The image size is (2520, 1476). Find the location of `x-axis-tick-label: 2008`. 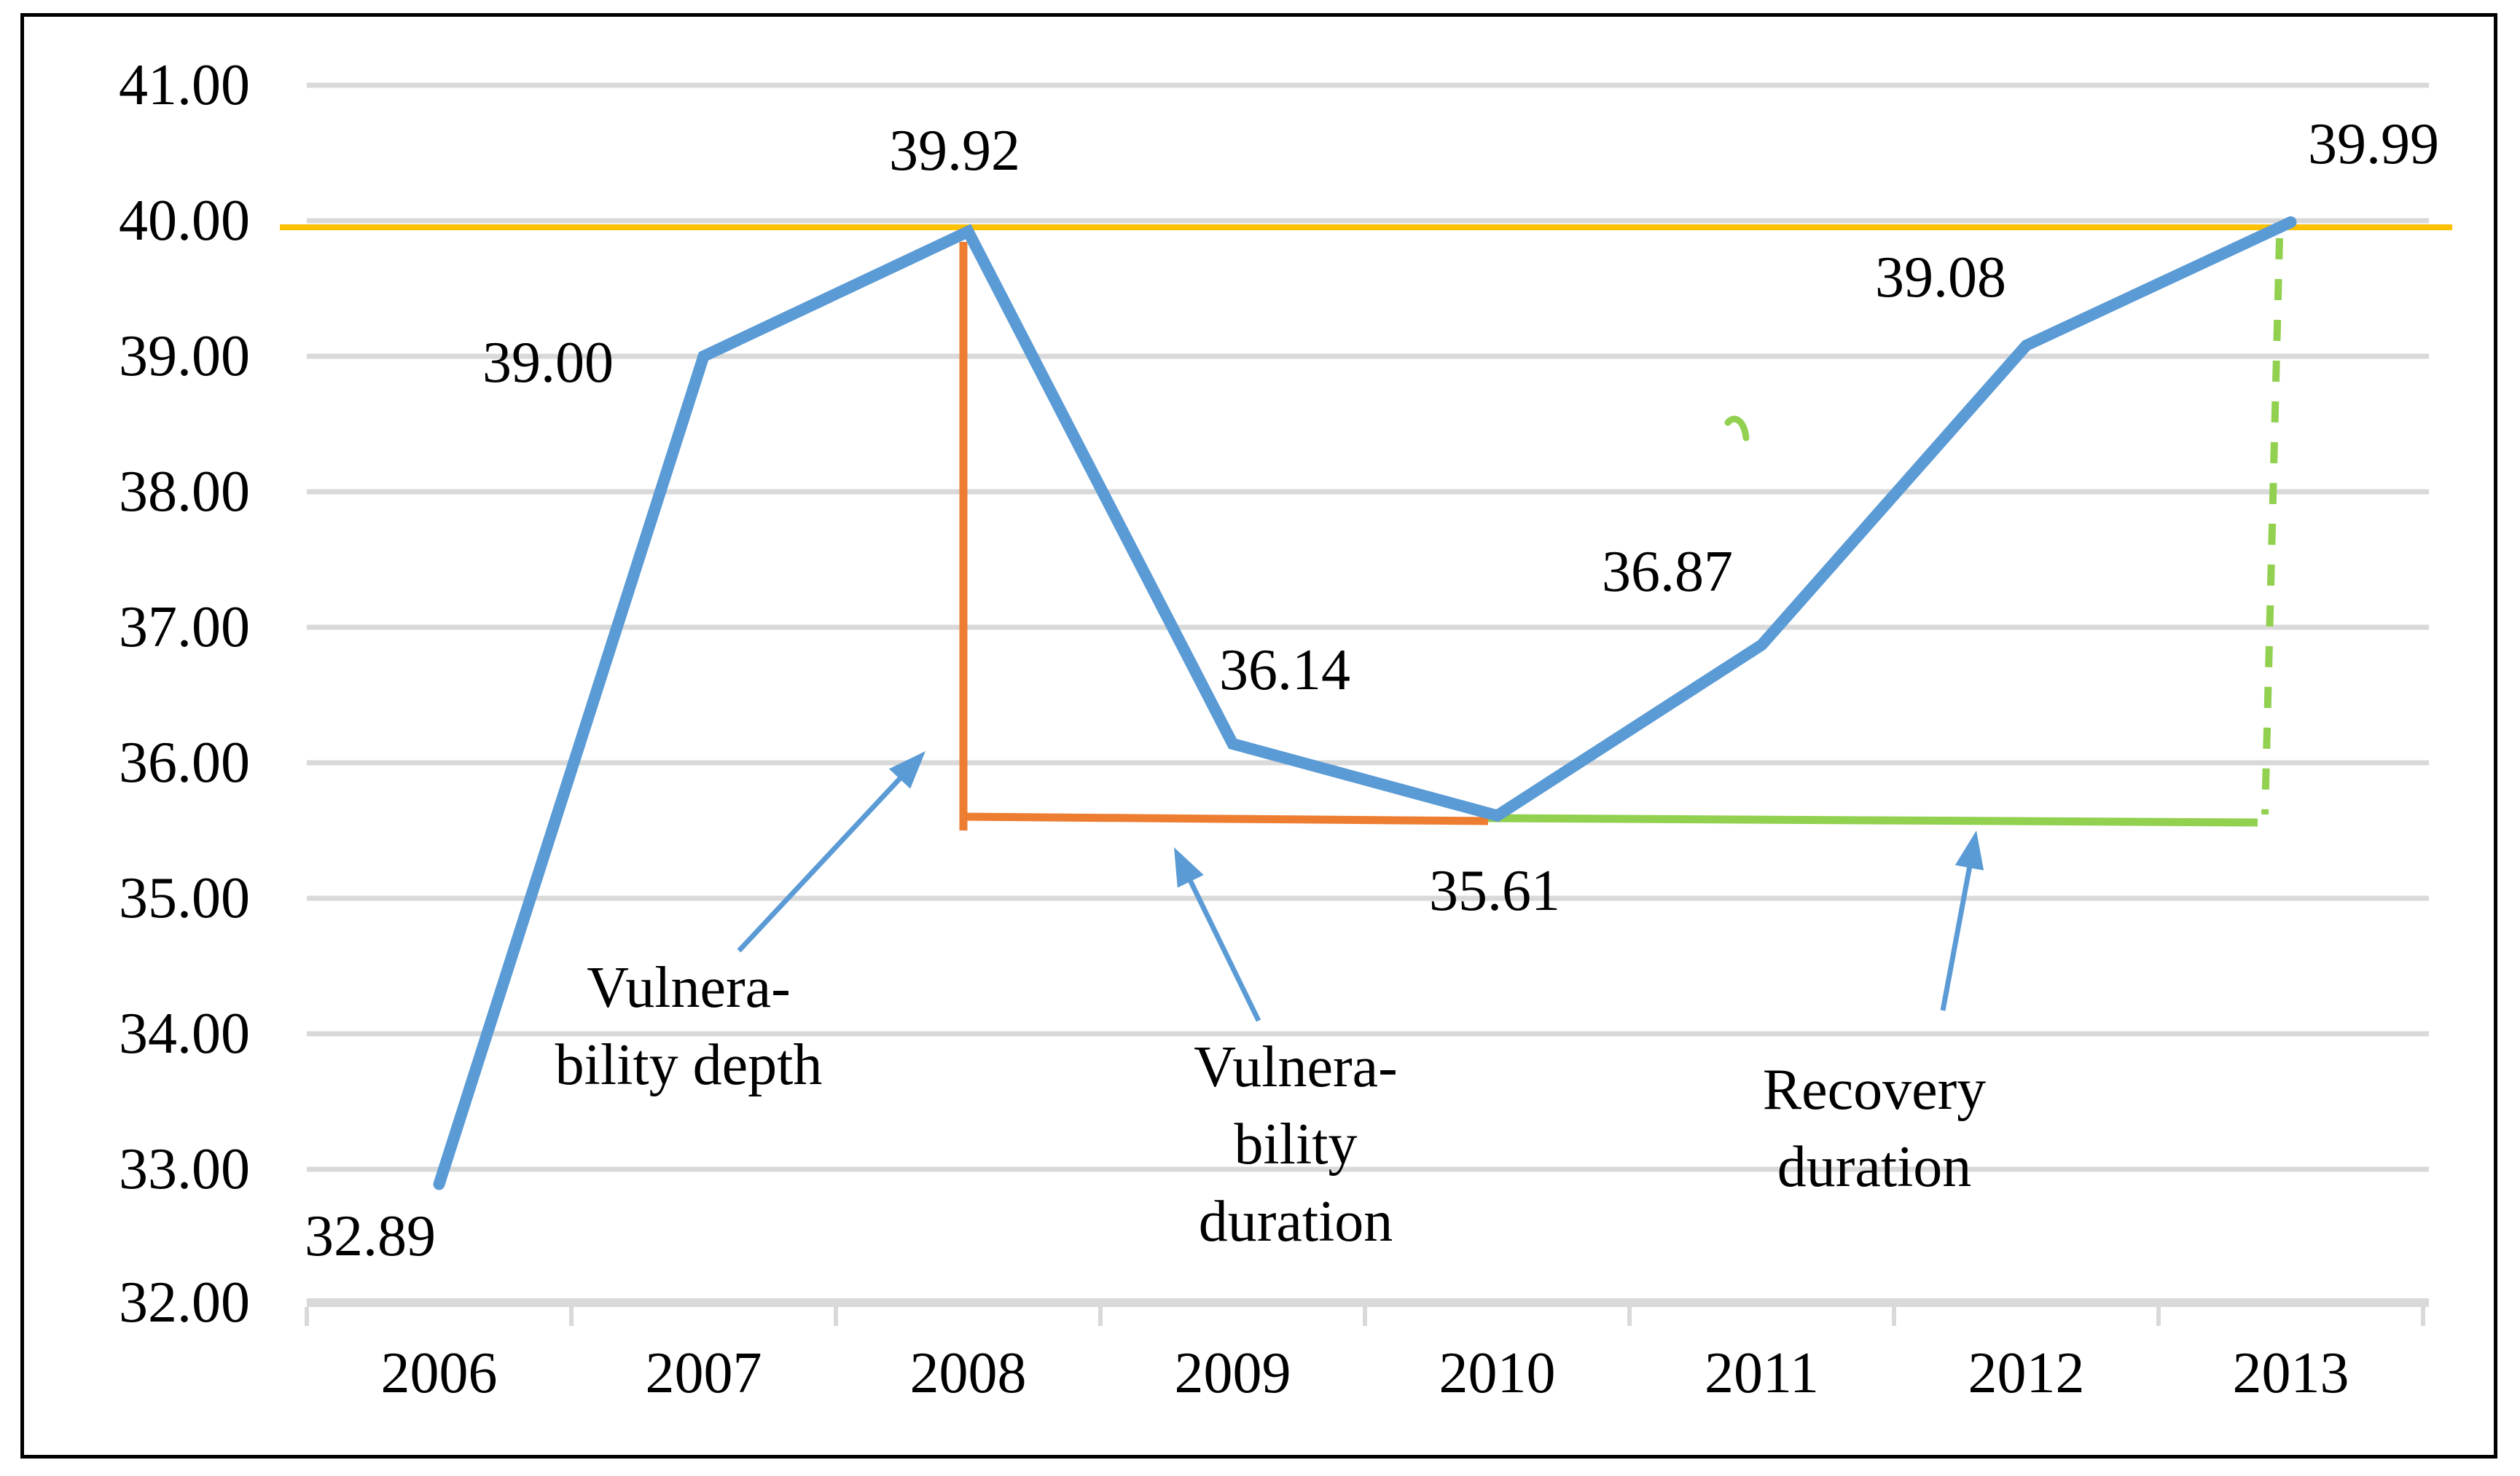

x-axis-tick-label: 2008 is located at coordinates (968, 1373).